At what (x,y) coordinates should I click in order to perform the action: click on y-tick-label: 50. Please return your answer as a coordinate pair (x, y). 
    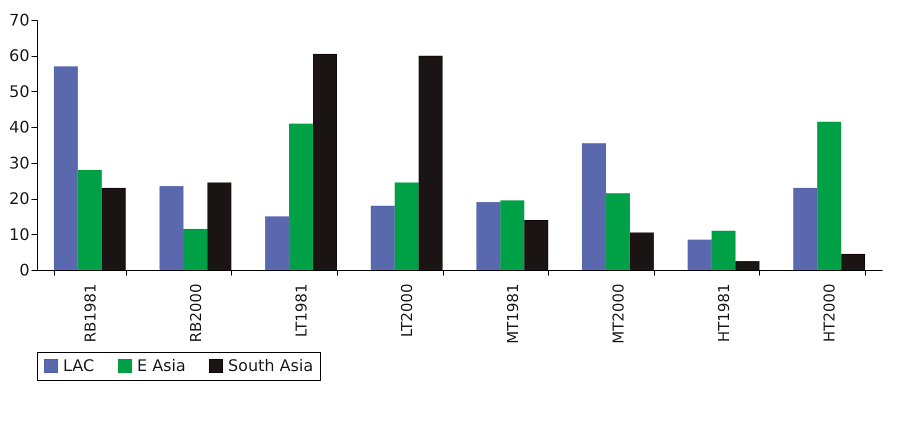
    Looking at the image, I should click on (19, 91).